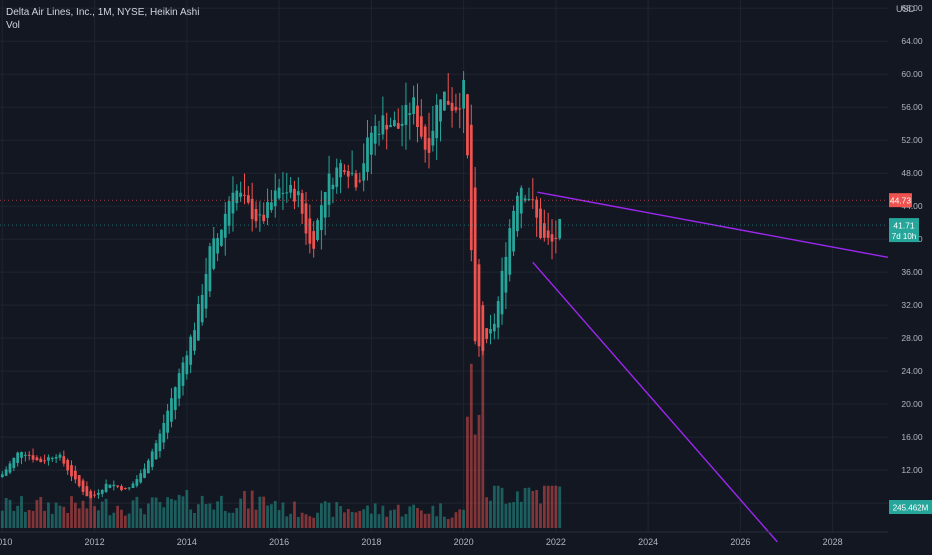  What do you see at coordinates (912, 272) in the screenshot?
I see `price-tick-label: 36.00` at bounding box center [912, 272].